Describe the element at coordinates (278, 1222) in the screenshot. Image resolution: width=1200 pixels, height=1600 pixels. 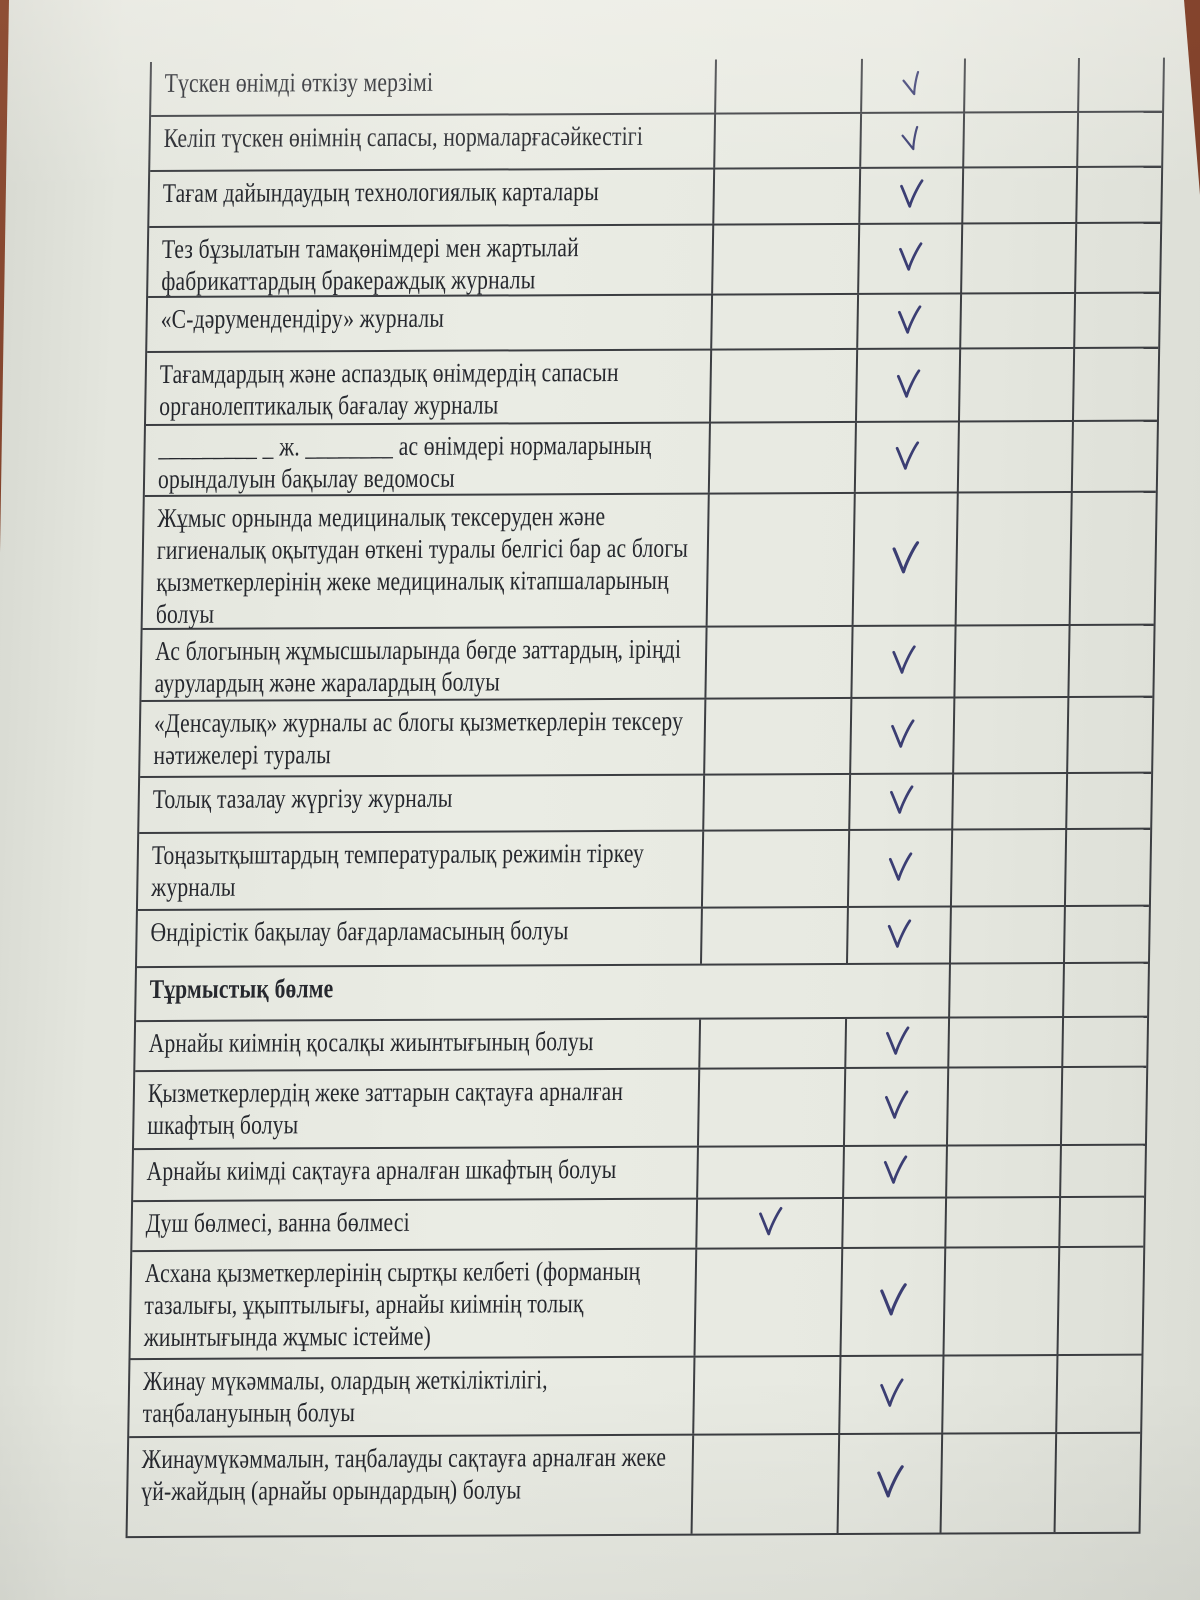
I see `row-label: Душ бөлмесі, ванна бөлмесі` at that location.